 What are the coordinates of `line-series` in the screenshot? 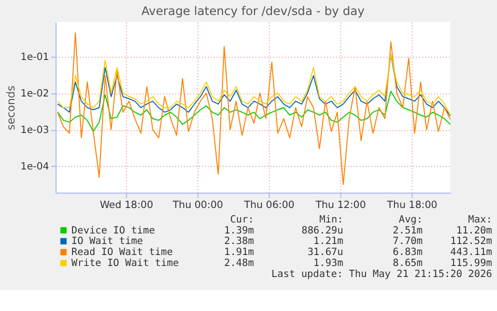 It's located at (254, 111).